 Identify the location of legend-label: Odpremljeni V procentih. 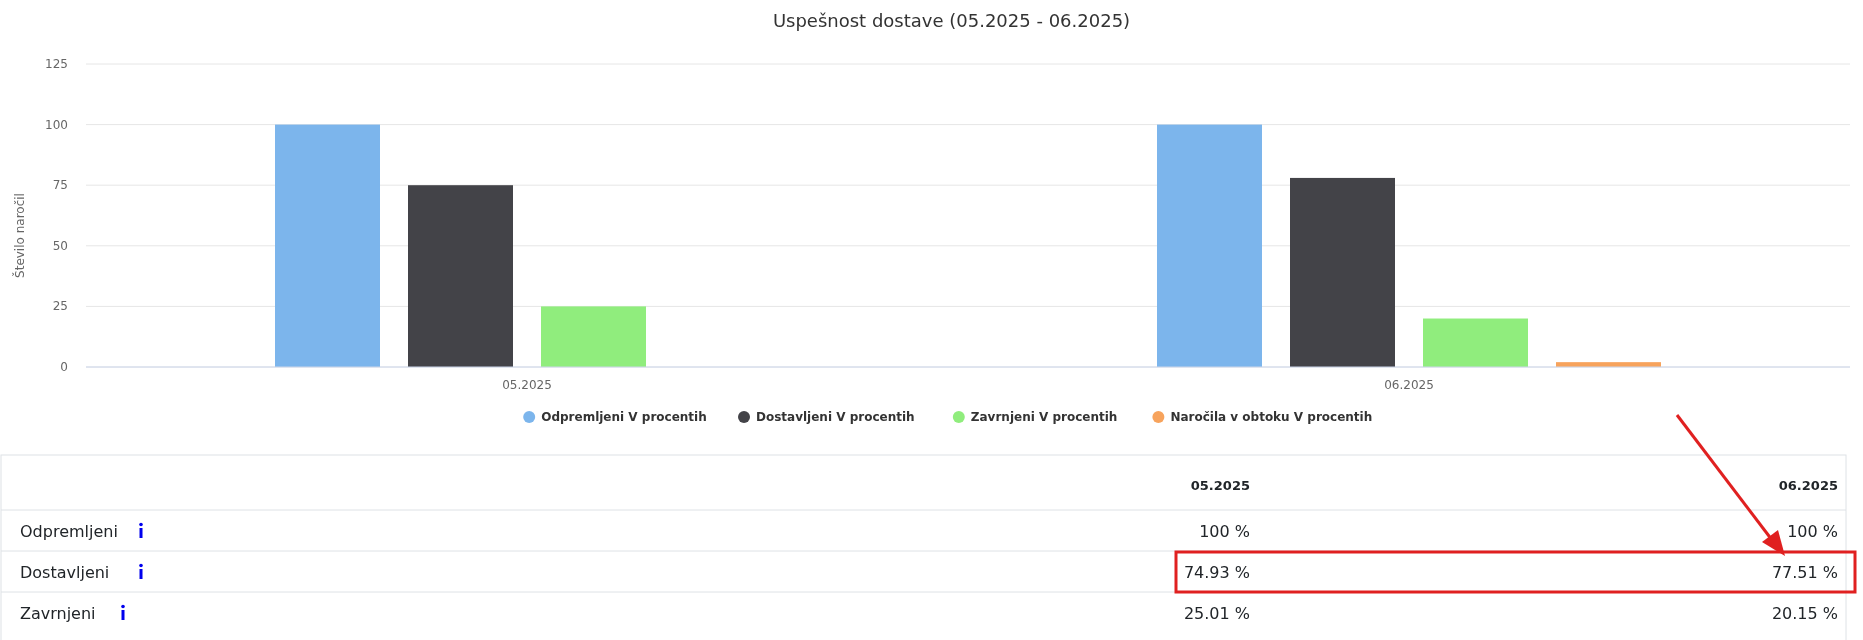
(624, 417).